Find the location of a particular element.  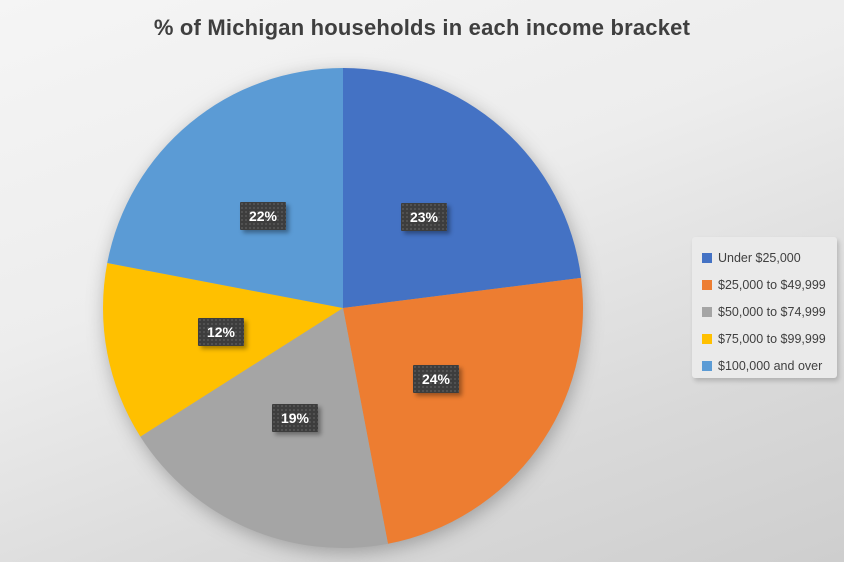

data-label-25000-to-49999: 24% is located at coordinates (436, 379).